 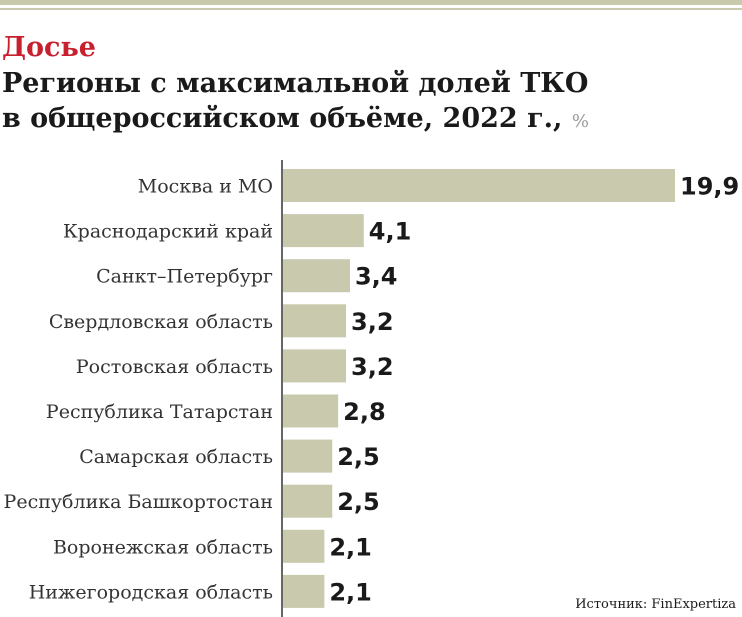 I want to click on value-label-8: 2,5, so click(x=358, y=502).